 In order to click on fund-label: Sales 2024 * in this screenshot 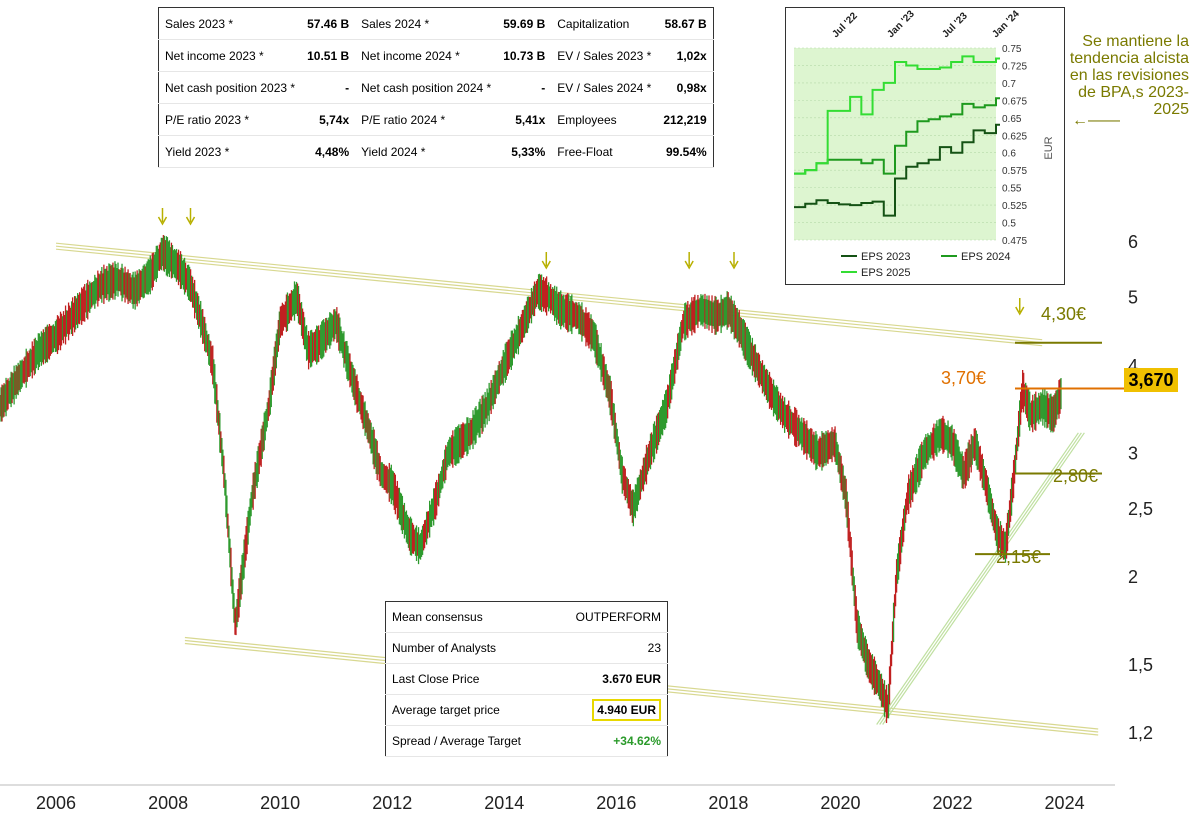, I will do `click(426, 23)`.